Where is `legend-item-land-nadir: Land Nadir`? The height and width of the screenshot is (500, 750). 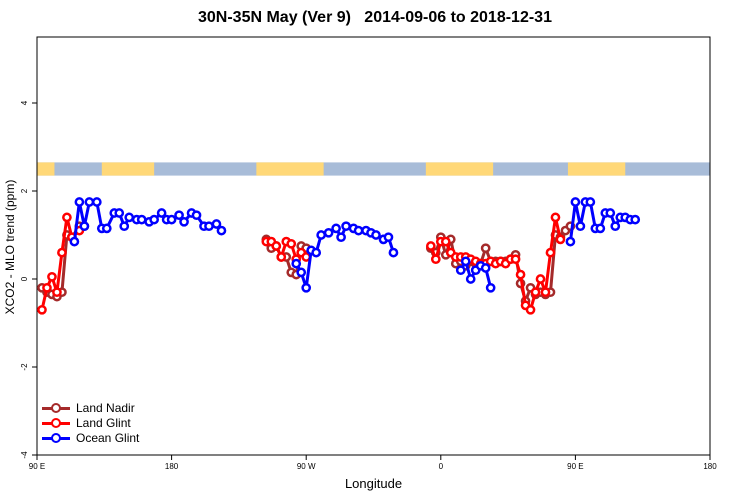 legend-item-land-nadir: Land Nadir is located at coordinates (90, 407).